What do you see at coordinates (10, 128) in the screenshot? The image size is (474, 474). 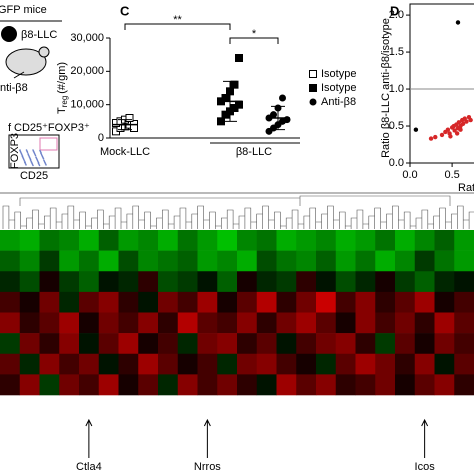 I see `panel-edge: f` at bounding box center [10, 128].